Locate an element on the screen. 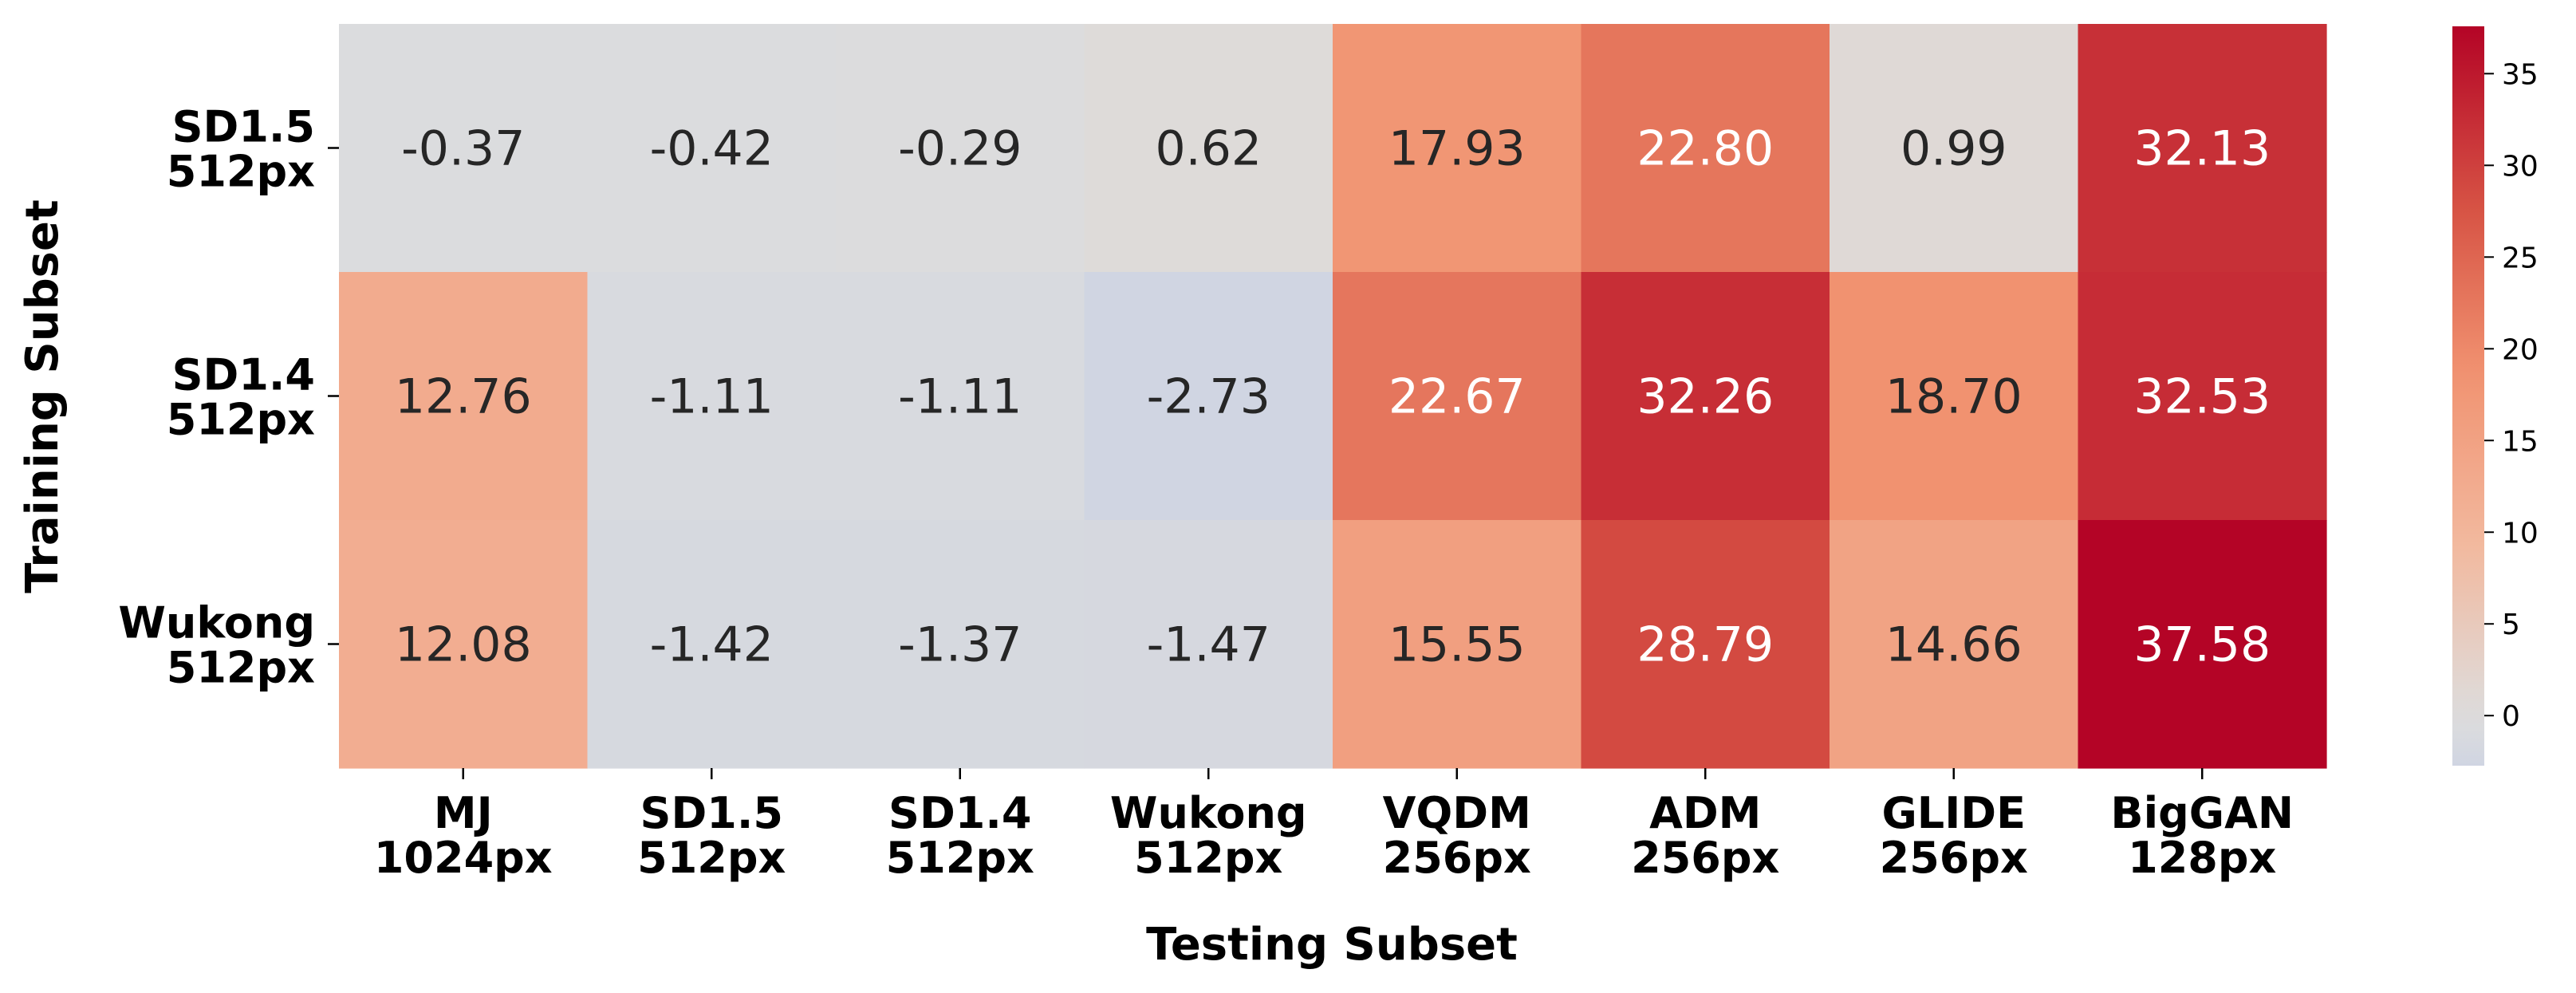 The height and width of the screenshot is (993, 2576). cell-value-label: 32.13 is located at coordinates (2202, 149).